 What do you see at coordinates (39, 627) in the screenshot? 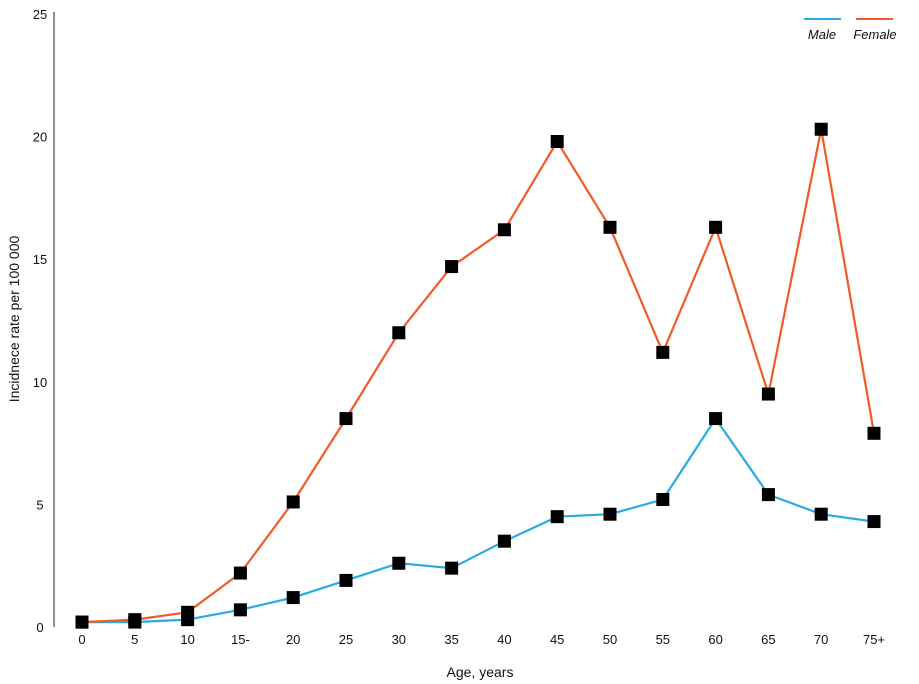
I see `y-tick-label: 0` at bounding box center [39, 627].